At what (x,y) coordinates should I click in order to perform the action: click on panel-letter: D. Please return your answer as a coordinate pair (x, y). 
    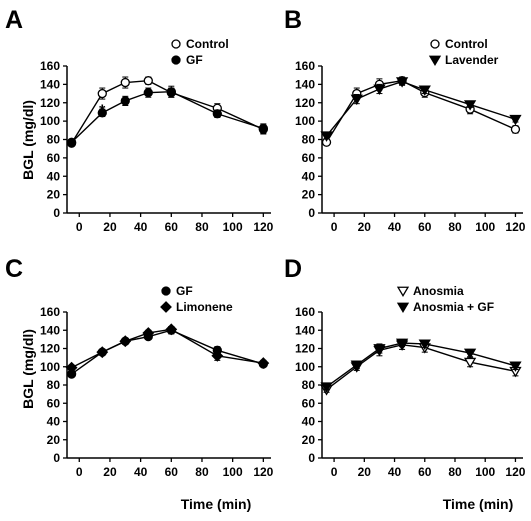
    Looking at the image, I should click on (293, 269).